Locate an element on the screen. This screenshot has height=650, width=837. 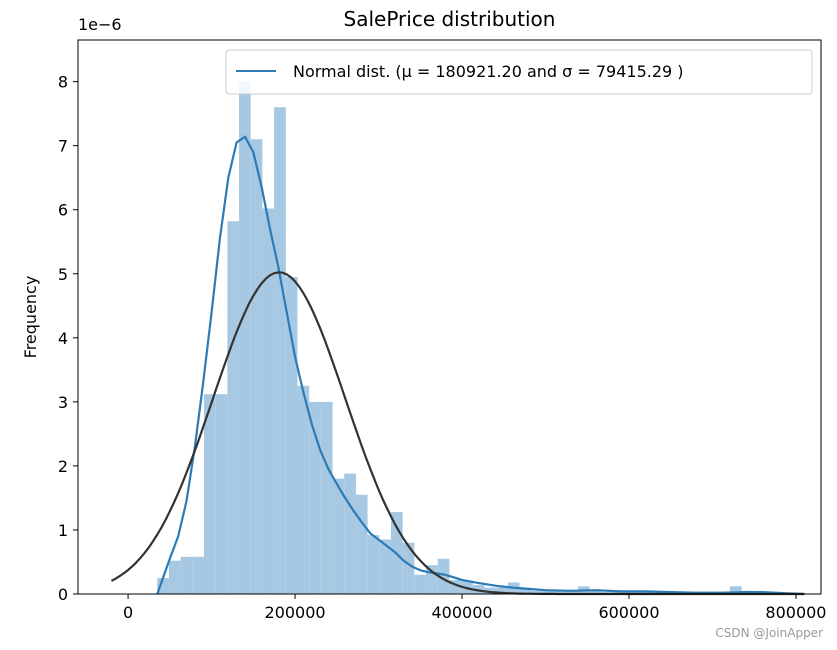
y-axis-label: Frequency is located at coordinates (30, 317).